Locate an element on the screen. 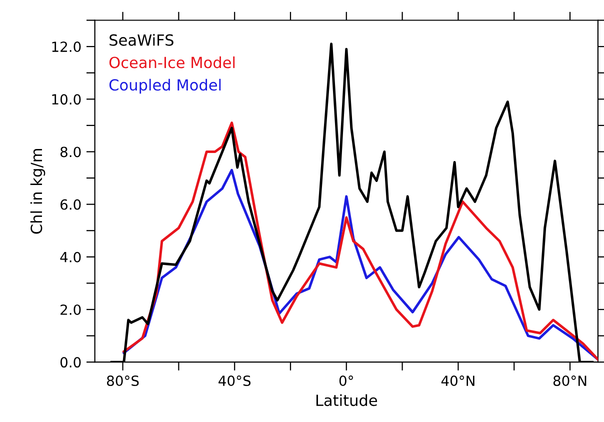 This screenshot has width=604, height=422. y-tick-label: 6.0 is located at coordinates (70, 204).